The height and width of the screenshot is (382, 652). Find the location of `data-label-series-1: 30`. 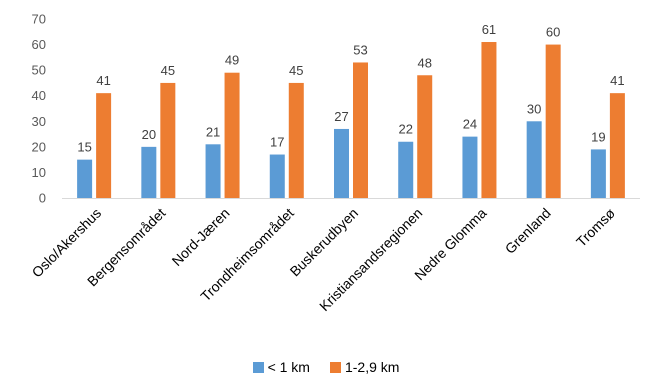

data-label-series-1: 30 is located at coordinates (534, 108).